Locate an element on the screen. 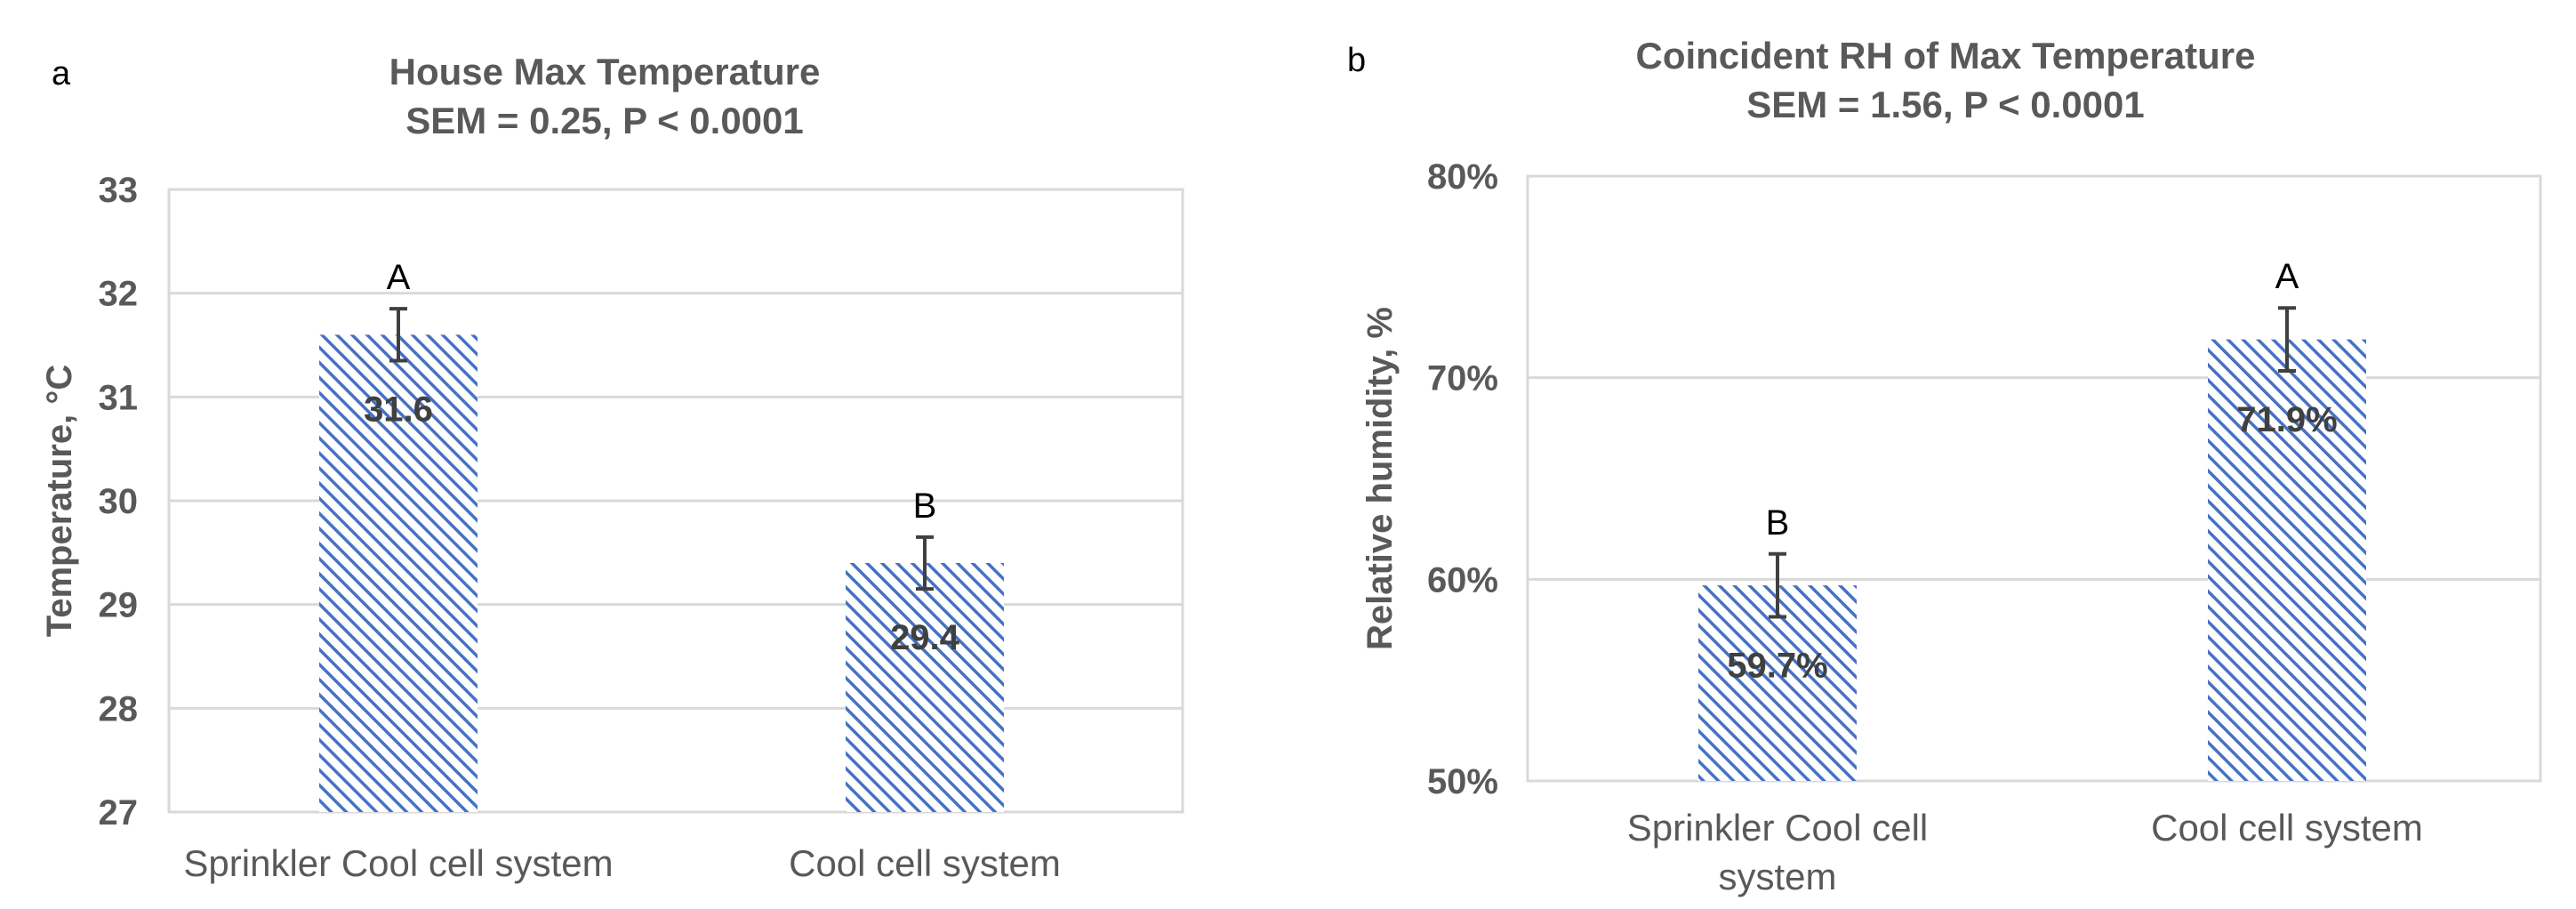  data-label: 29.4 is located at coordinates (925, 637).